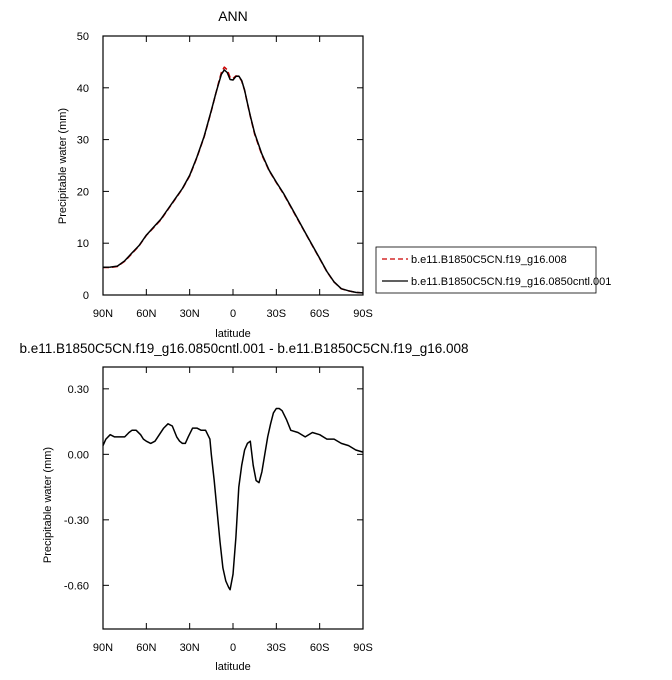  What do you see at coordinates (83, 37) in the screenshot?
I see `top-y-tick-label: 50` at bounding box center [83, 37].